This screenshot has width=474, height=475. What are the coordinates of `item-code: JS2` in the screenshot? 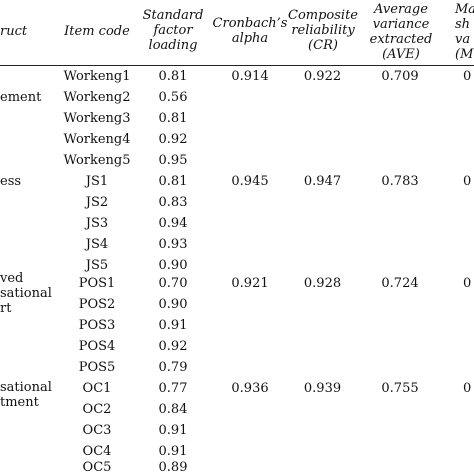 It's located at (97, 202).